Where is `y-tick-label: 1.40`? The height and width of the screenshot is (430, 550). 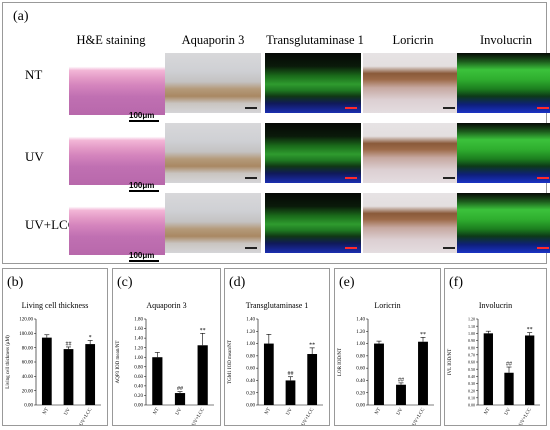 y-tick-label: 1.40 is located at coordinates (360, 320).